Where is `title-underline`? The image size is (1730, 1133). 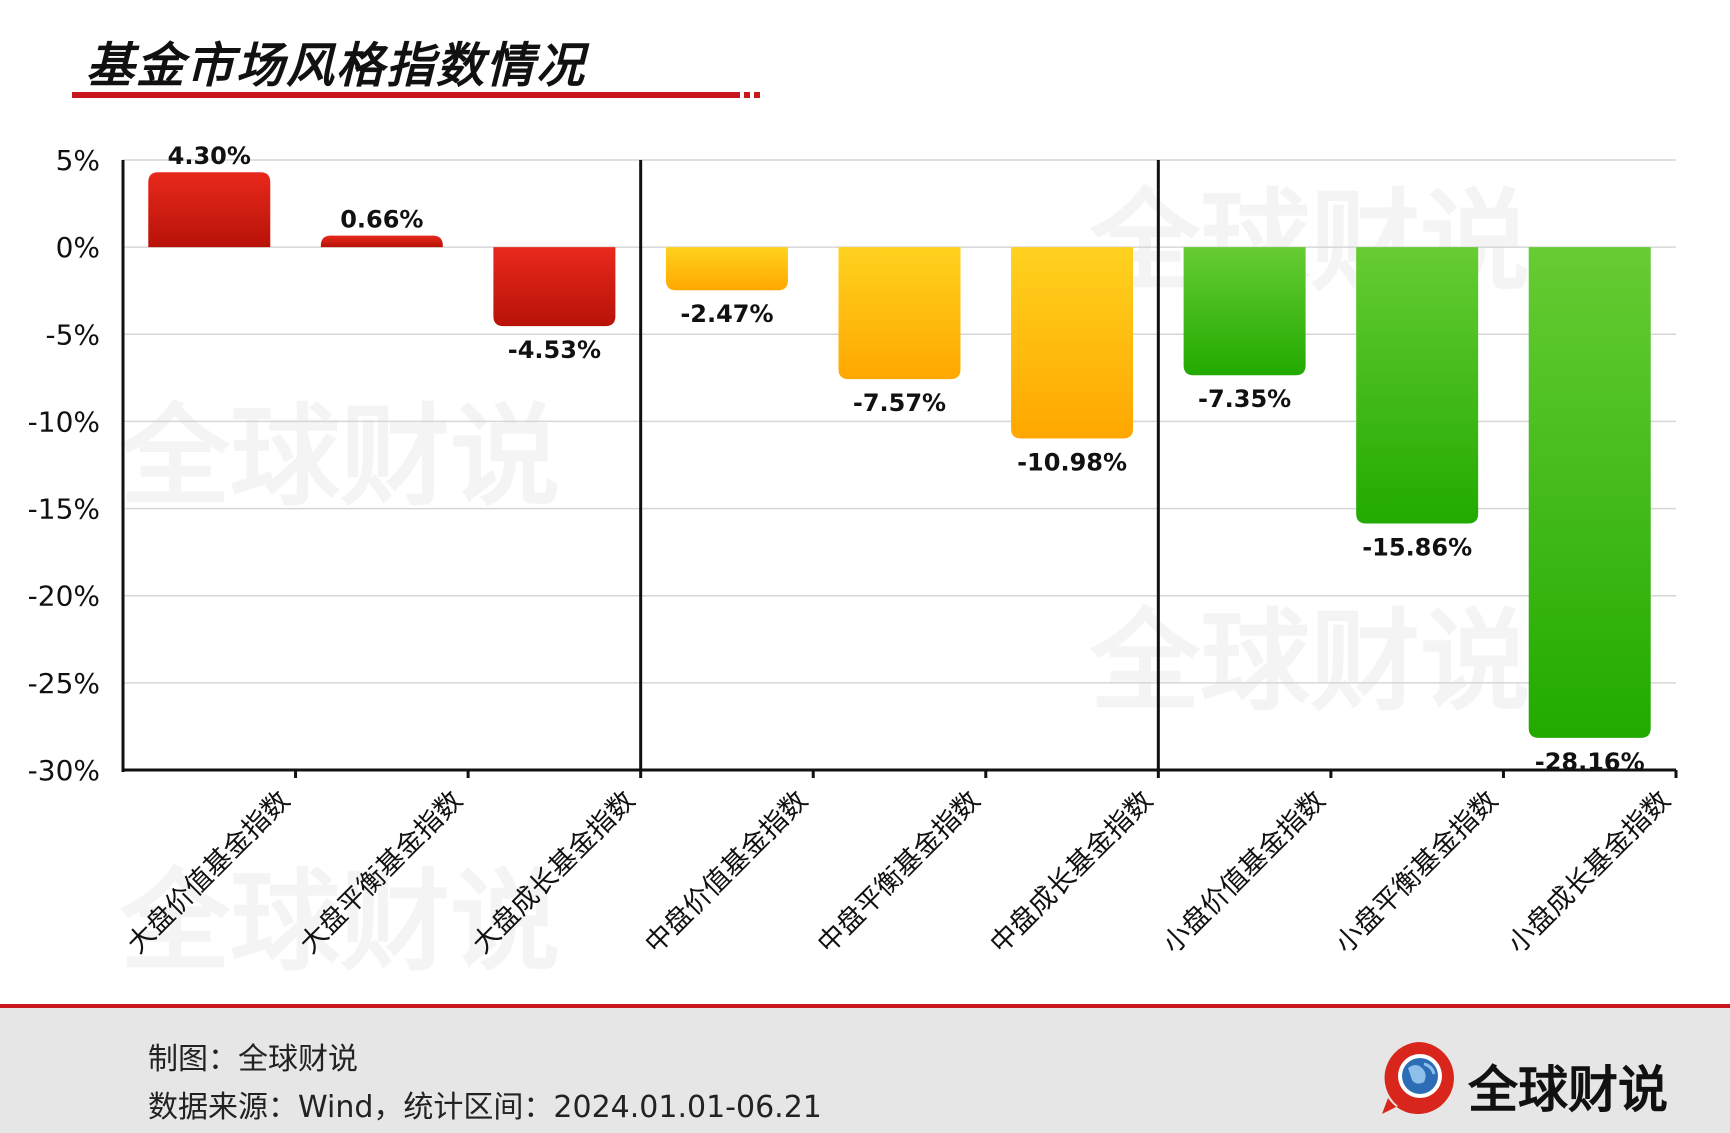 title-underline is located at coordinates (406, 95).